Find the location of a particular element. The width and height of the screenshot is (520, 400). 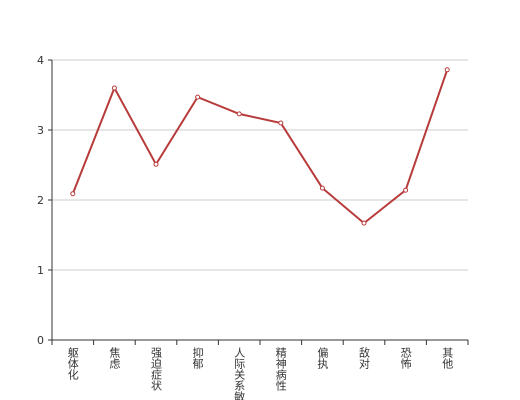

y-tick-label: 2 is located at coordinates (40, 200).